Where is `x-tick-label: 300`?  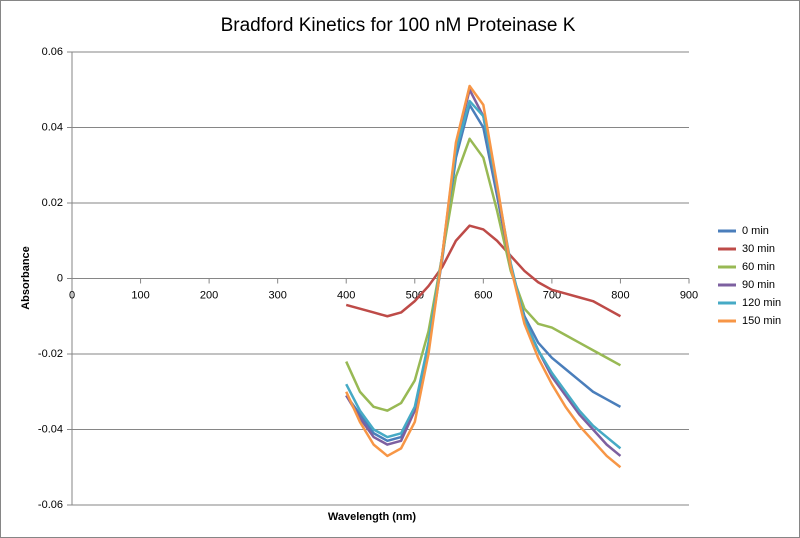
x-tick-label: 300 is located at coordinates (277, 295).